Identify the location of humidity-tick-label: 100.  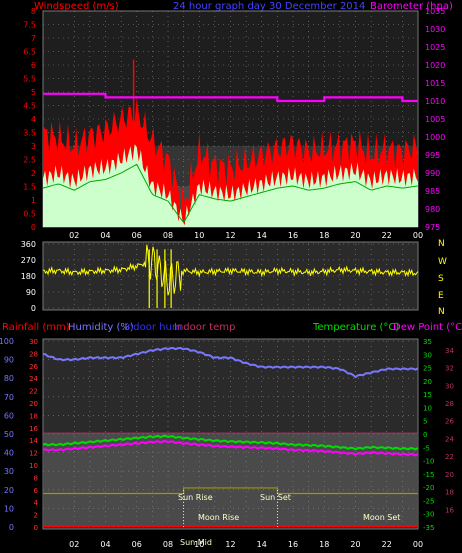
(7, 341).